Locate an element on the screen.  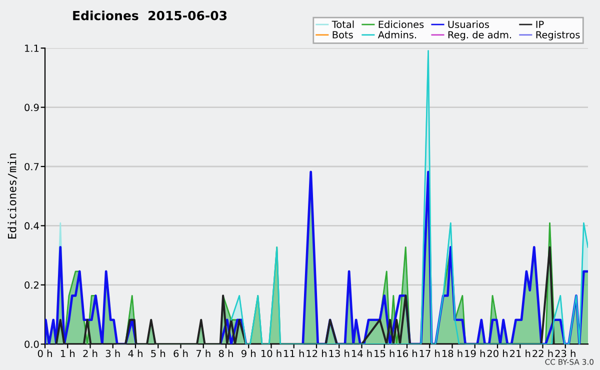
x-tick-label: 1 h is located at coordinates (67, 354).